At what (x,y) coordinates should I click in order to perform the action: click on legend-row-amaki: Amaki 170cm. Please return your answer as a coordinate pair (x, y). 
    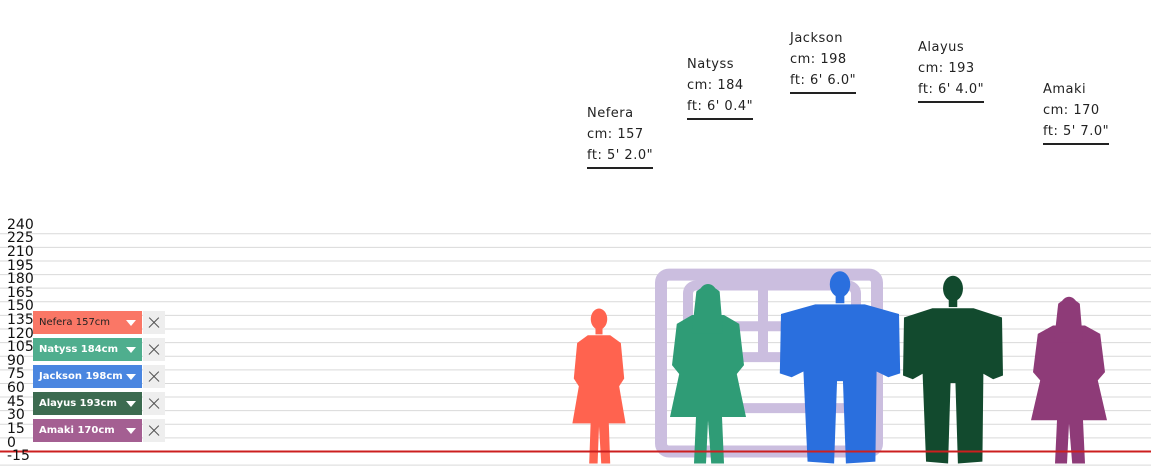
    Looking at the image, I should click on (99, 430).